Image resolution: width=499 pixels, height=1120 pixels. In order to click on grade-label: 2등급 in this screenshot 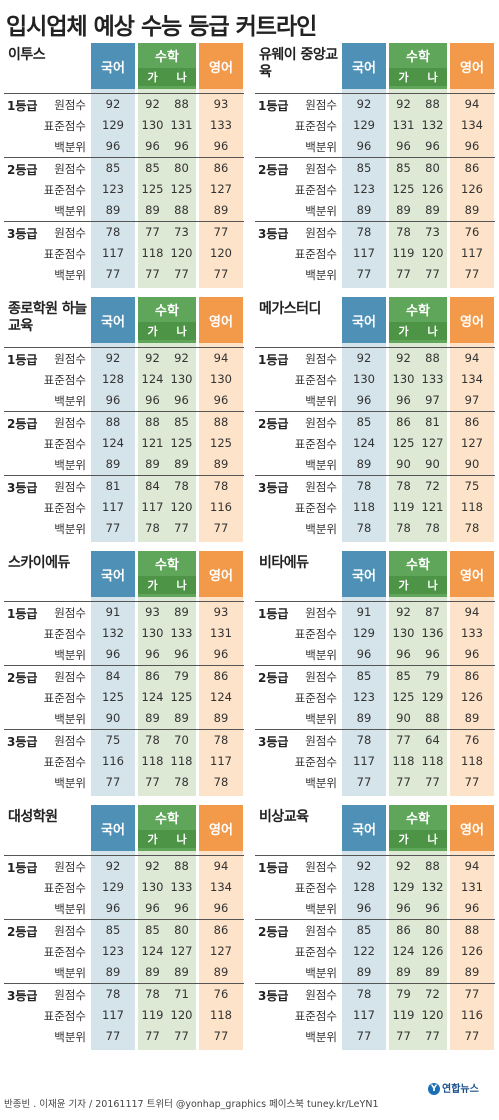, I will do `click(273, 424)`.